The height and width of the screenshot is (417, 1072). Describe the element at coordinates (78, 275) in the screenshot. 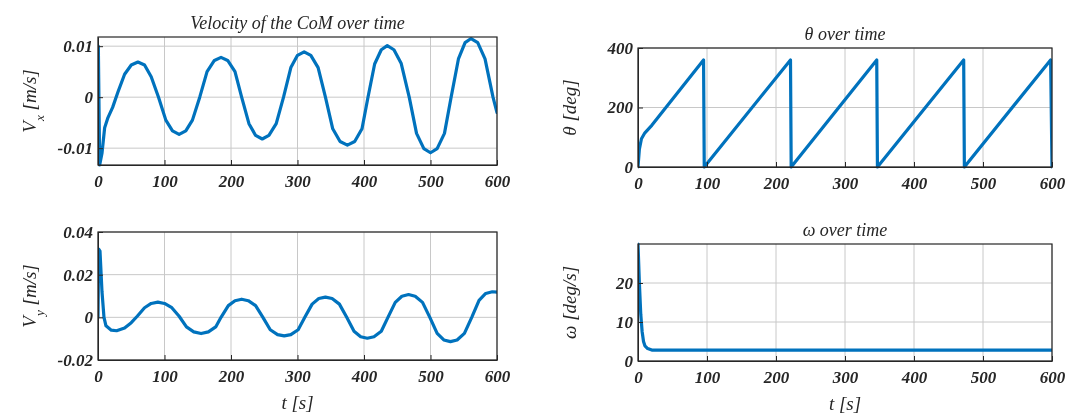

I see `y-tick-label: 0.02` at that location.